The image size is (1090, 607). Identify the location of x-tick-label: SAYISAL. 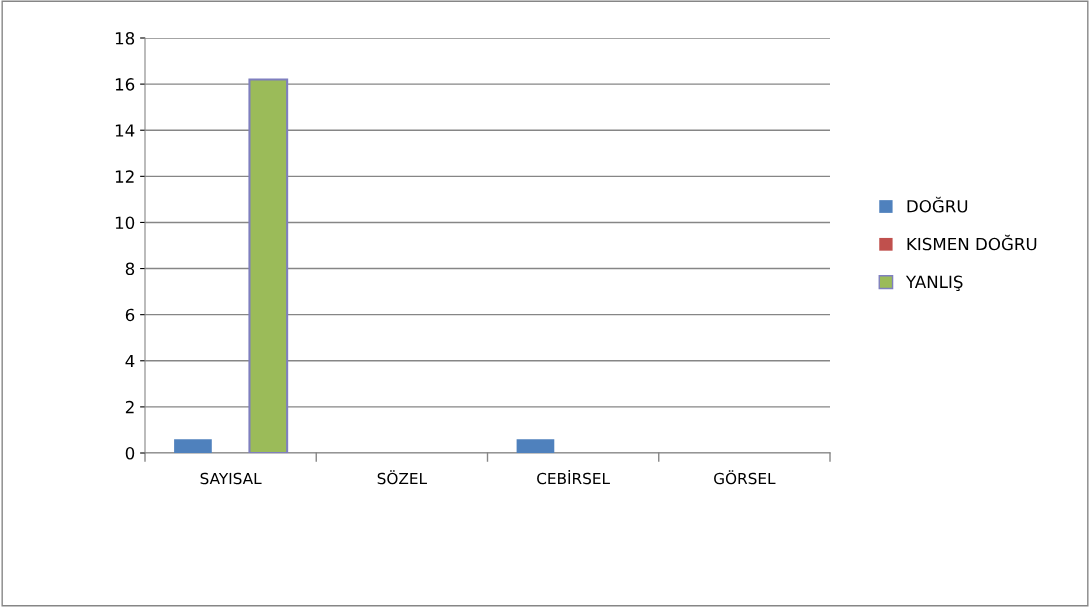
(231, 478).